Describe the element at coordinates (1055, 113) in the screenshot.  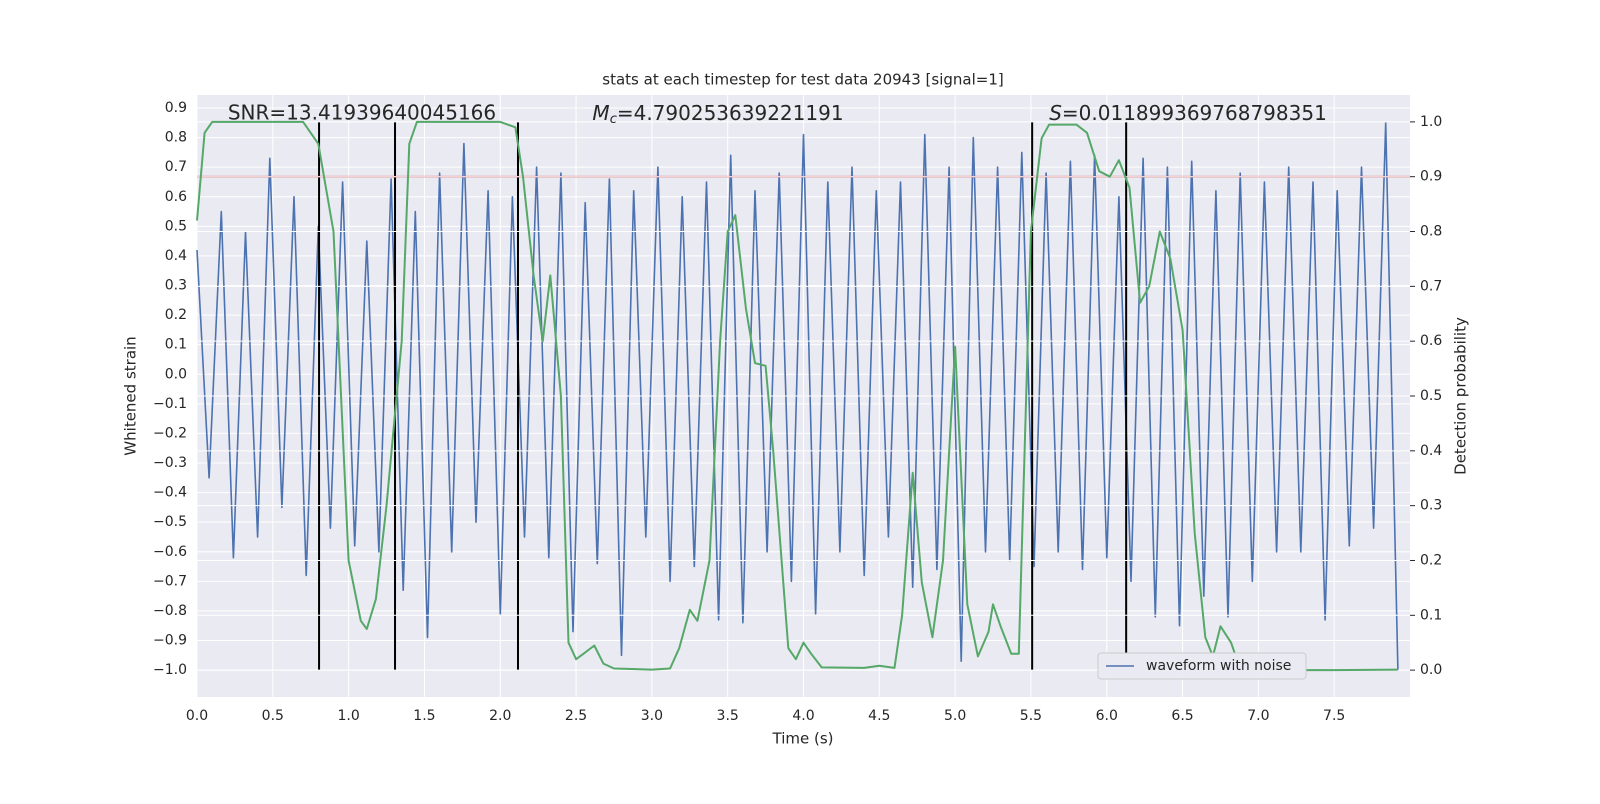
I see `annotation-symbol: S` at that location.